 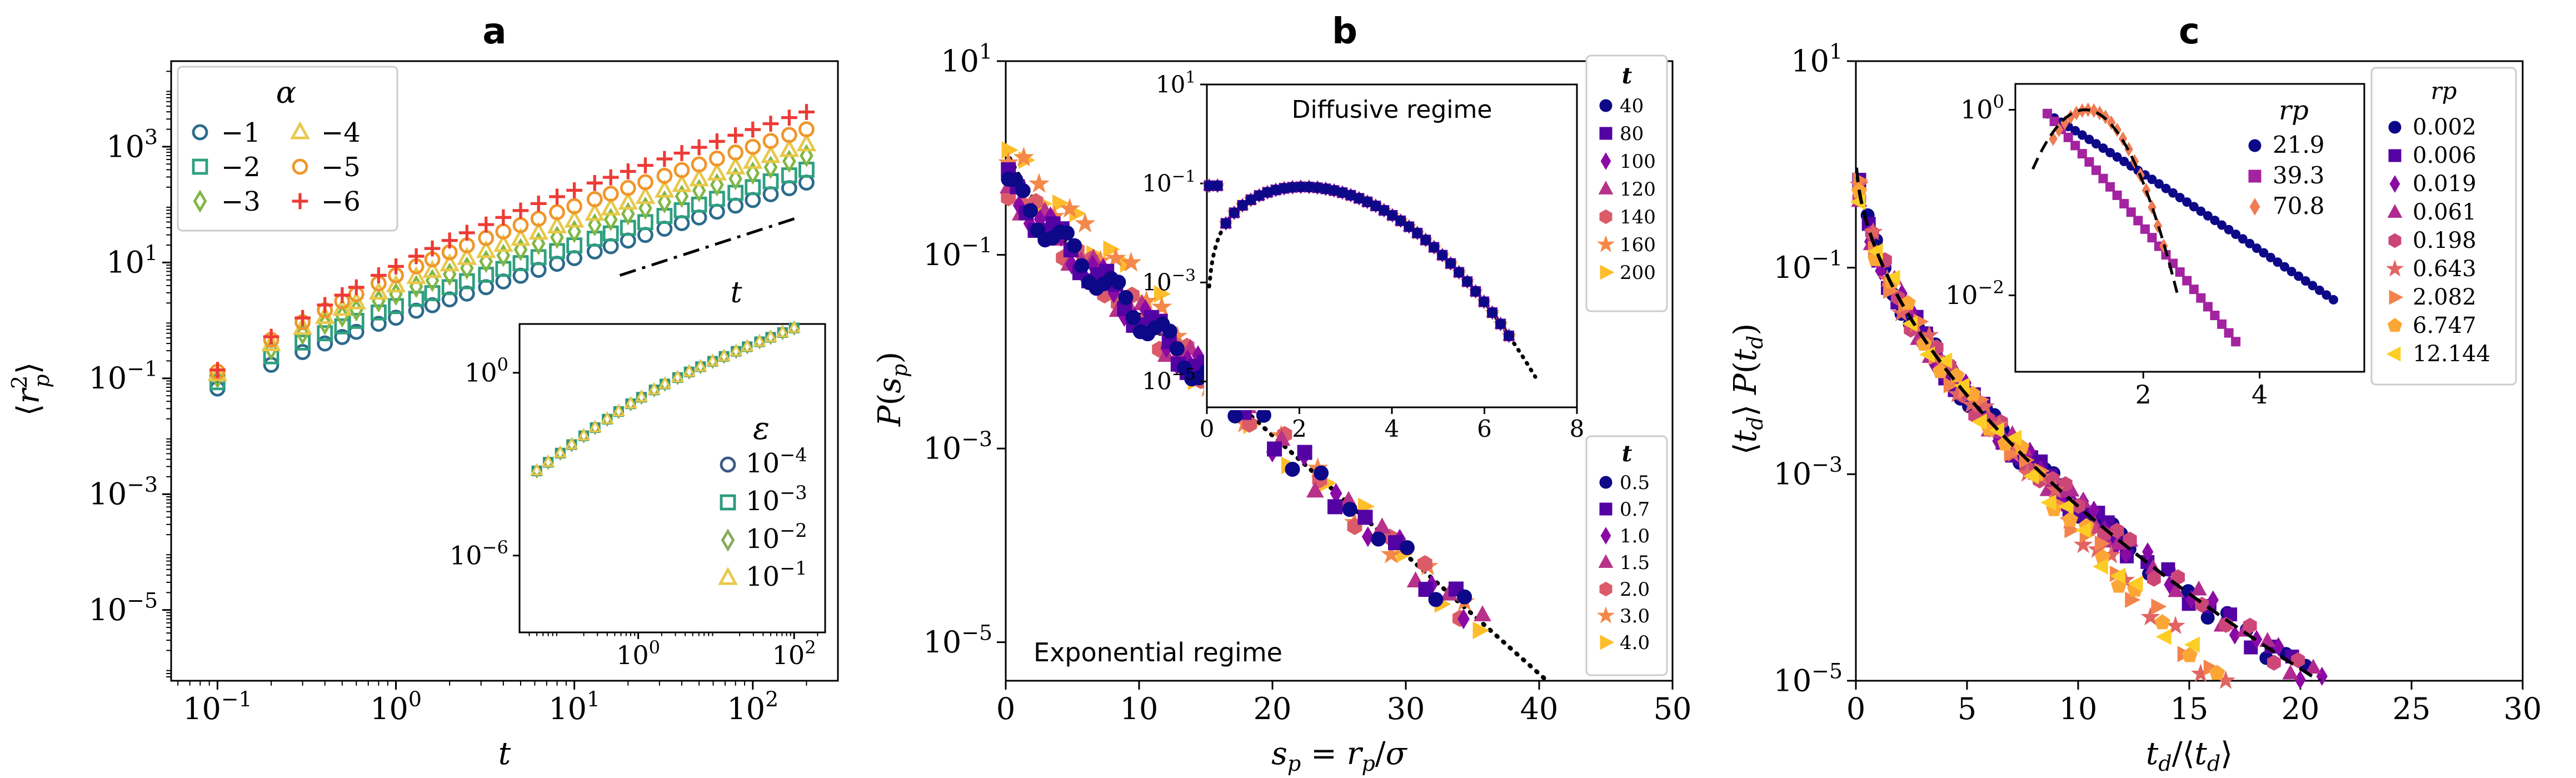 What do you see at coordinates (2189, 756) in the screenshot?
I see `panel-c-xlabel: td/⟨td⟩` at bounding box center [2189, 756].